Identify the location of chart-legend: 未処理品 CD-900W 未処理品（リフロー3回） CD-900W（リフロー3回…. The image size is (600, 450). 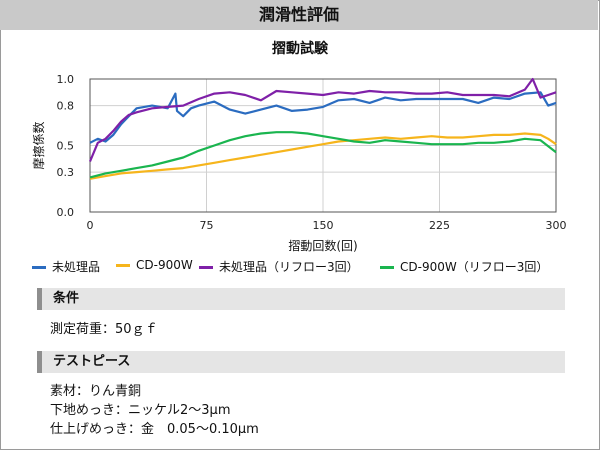
(312, 266).